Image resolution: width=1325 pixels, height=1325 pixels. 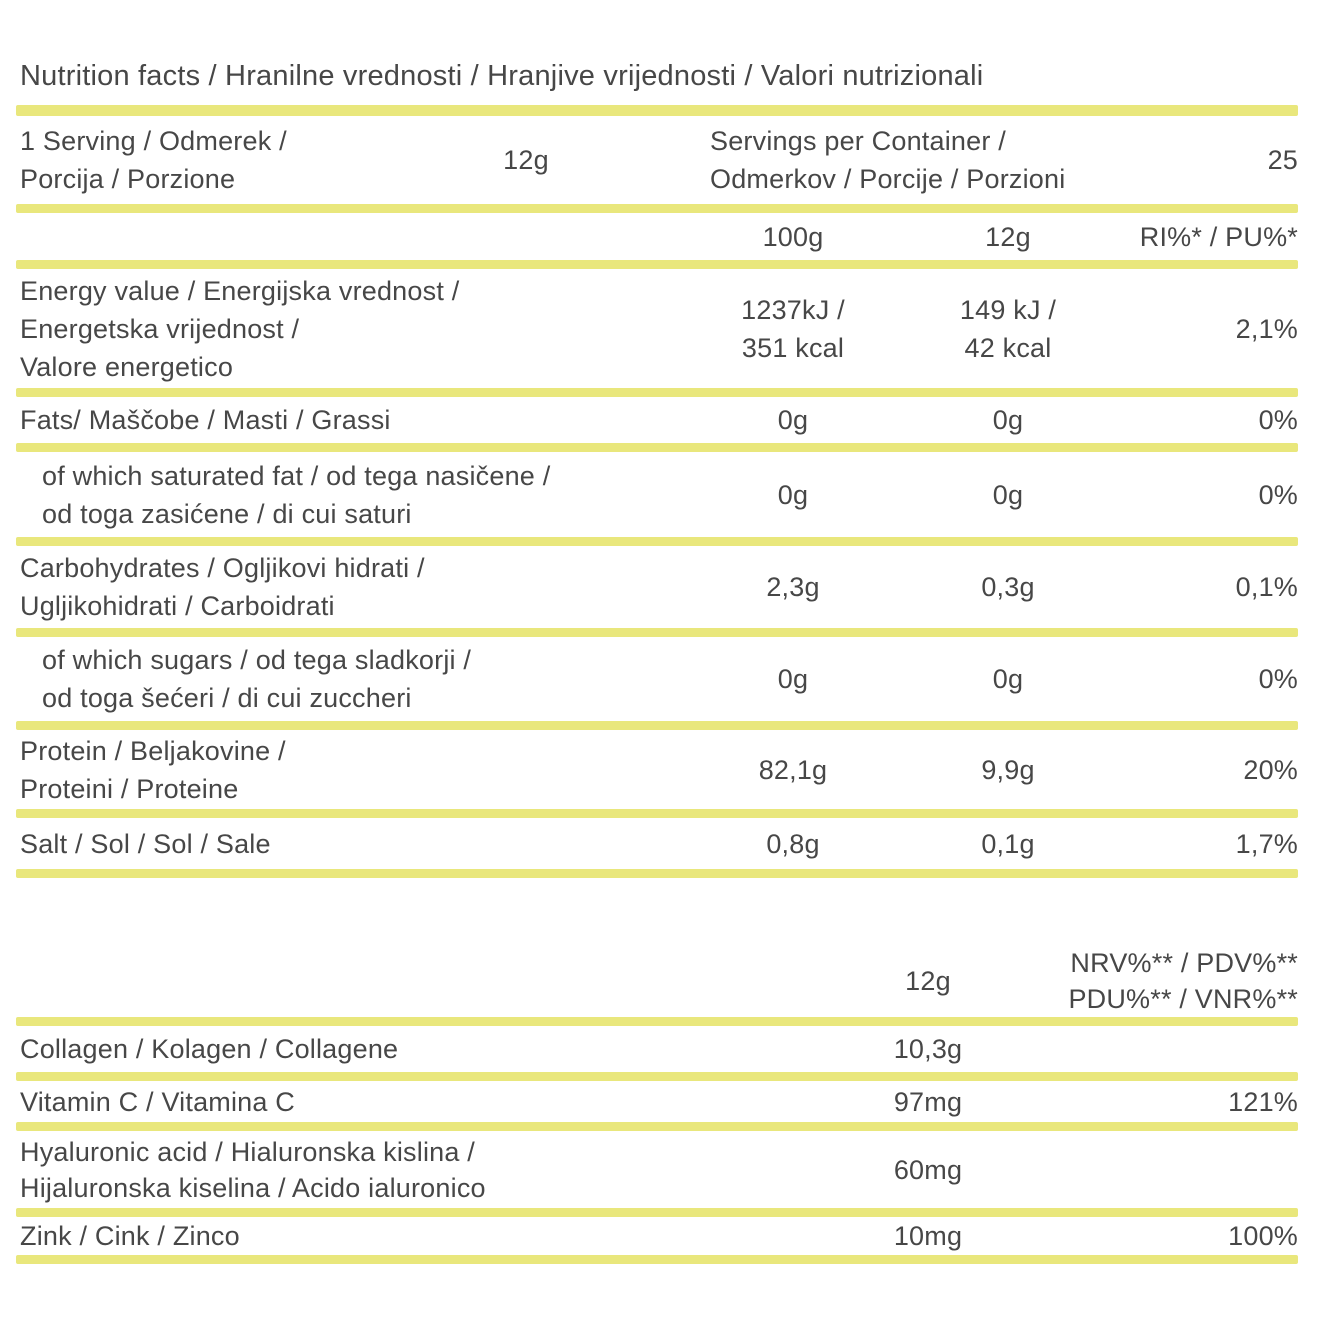 I want to click on value-per-100g: 2,3g, so click(x=793, y=587).